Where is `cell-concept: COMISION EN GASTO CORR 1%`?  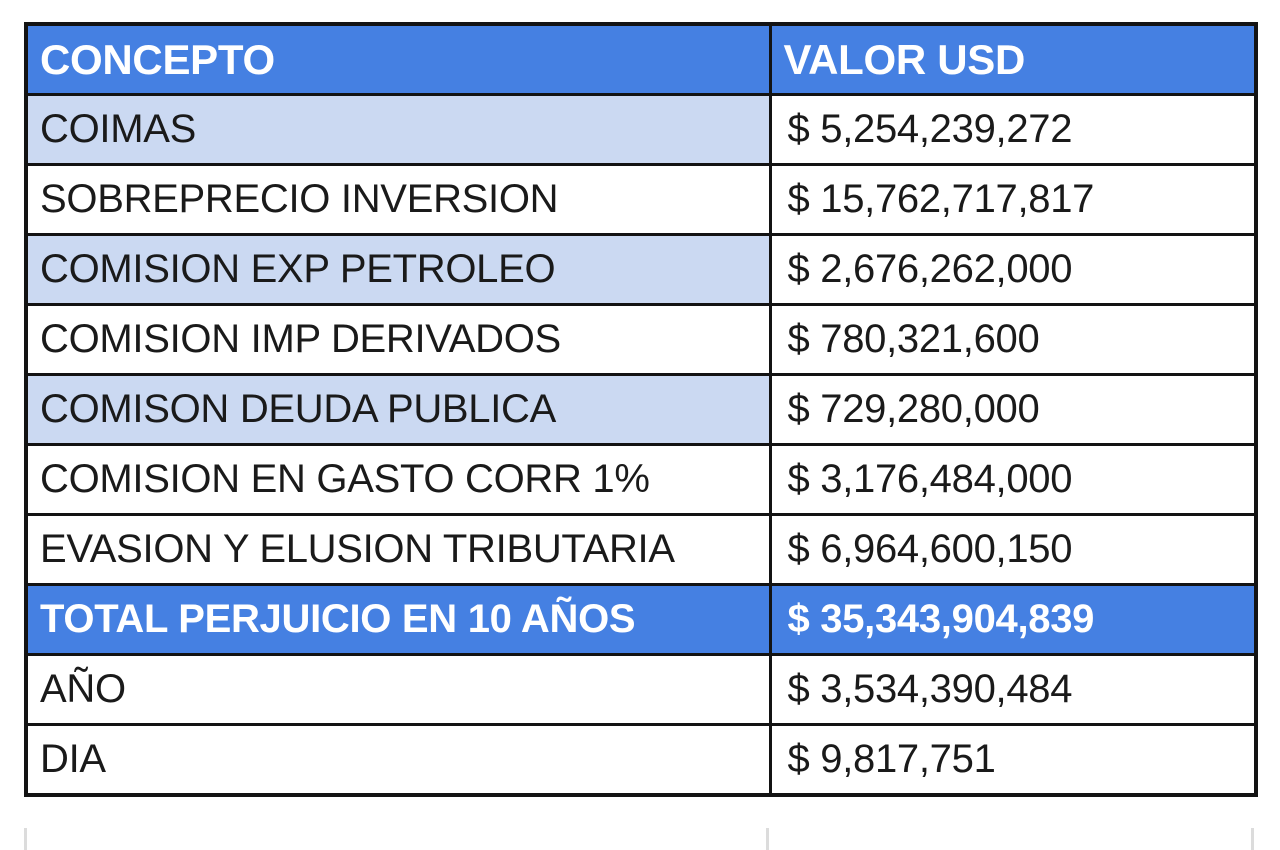 cell-concept: COMISION EN GASTO CORR 1% is located at coordinates (398, 479).